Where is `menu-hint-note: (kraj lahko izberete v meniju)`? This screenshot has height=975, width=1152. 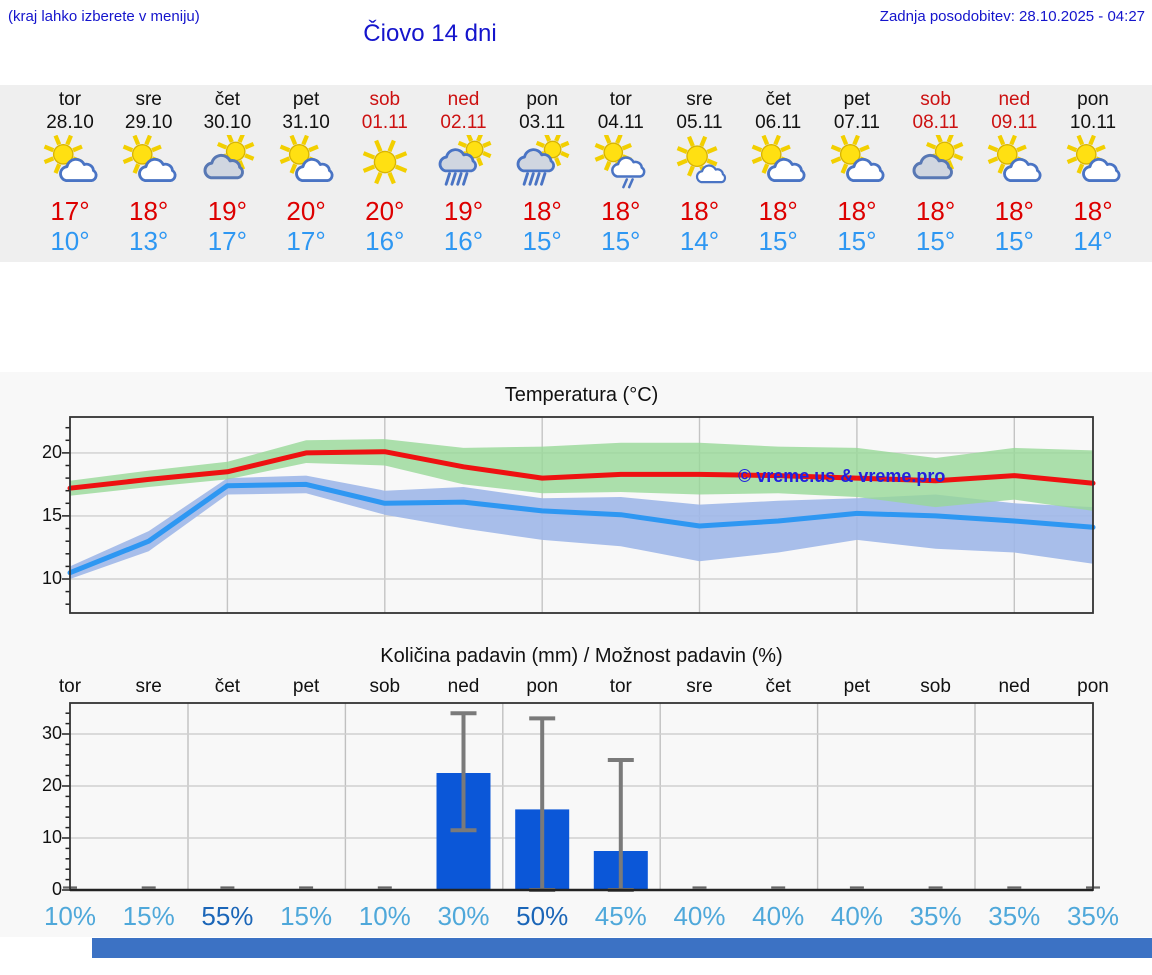
menu-hint-note: (kraj lahko izberete v meniju) is located at coordinates (104, 16).